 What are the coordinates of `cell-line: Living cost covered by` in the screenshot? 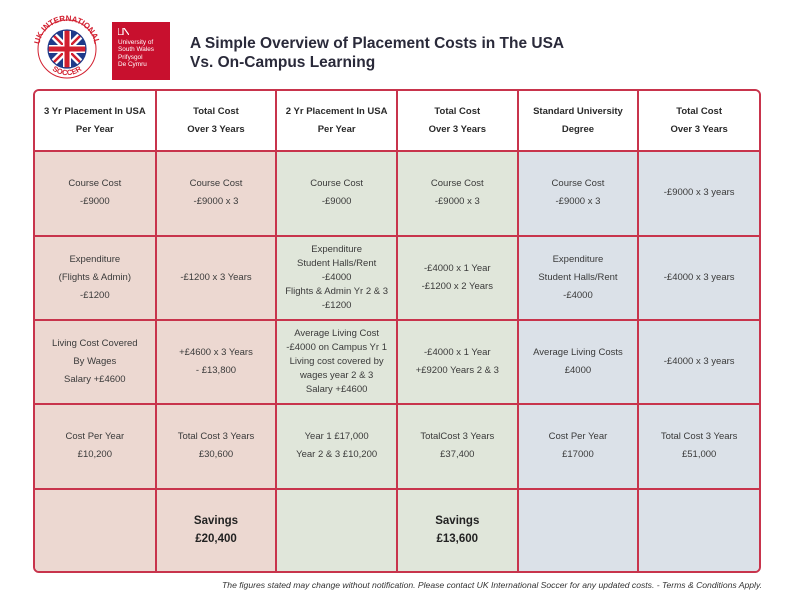 It's located at (336, 362).